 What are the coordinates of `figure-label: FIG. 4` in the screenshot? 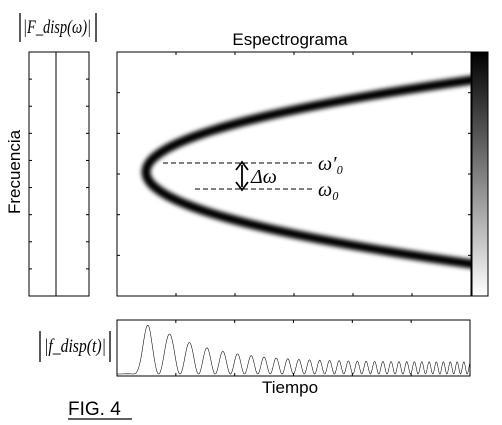 It's located at (100, 409).